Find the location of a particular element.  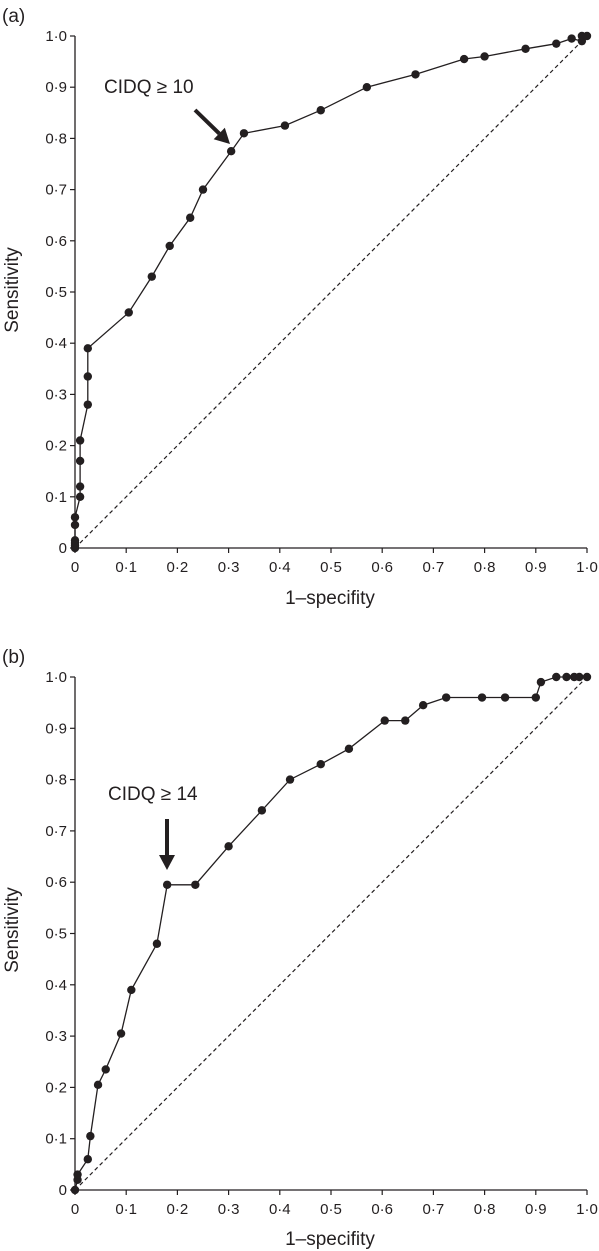

y-axis-title-b: Sensitivity is located at coordinates (12, 930).